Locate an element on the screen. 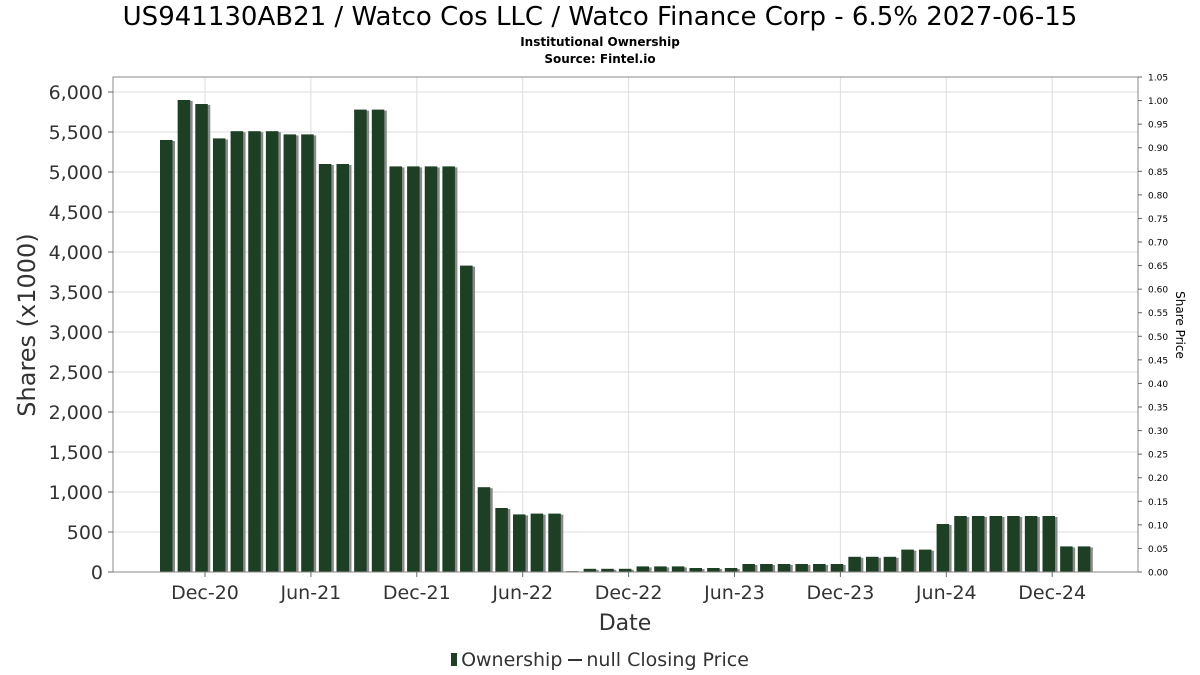 Image resolution: width=1200 pixels, height=675 pixels. y2-axis-label: Share Price is located at coordinates (1180, 325).